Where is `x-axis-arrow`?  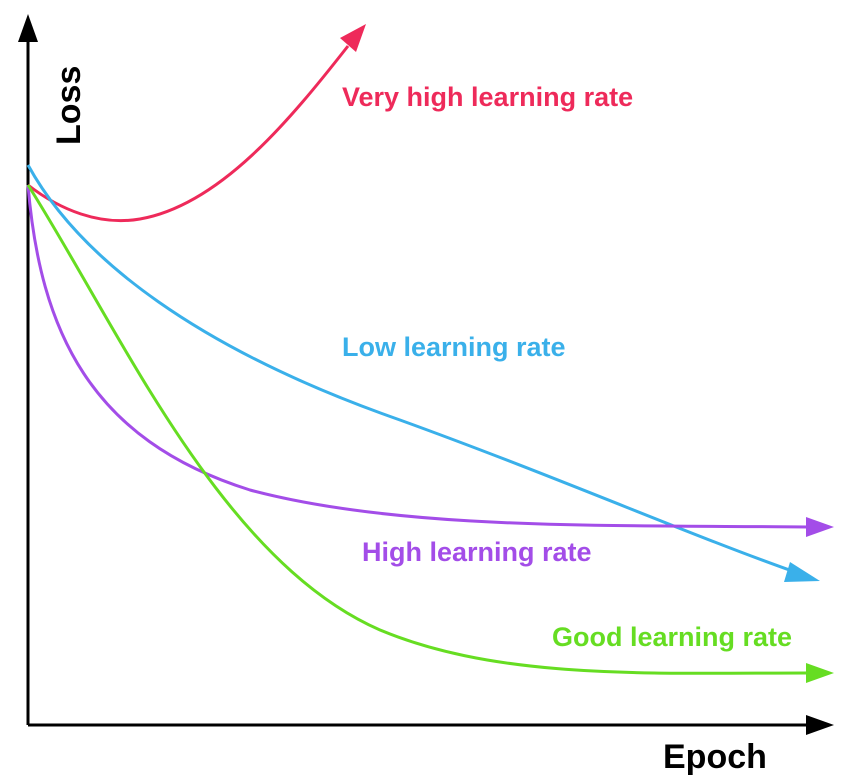
x-axis-arrow is located at coordinates (820, 725).